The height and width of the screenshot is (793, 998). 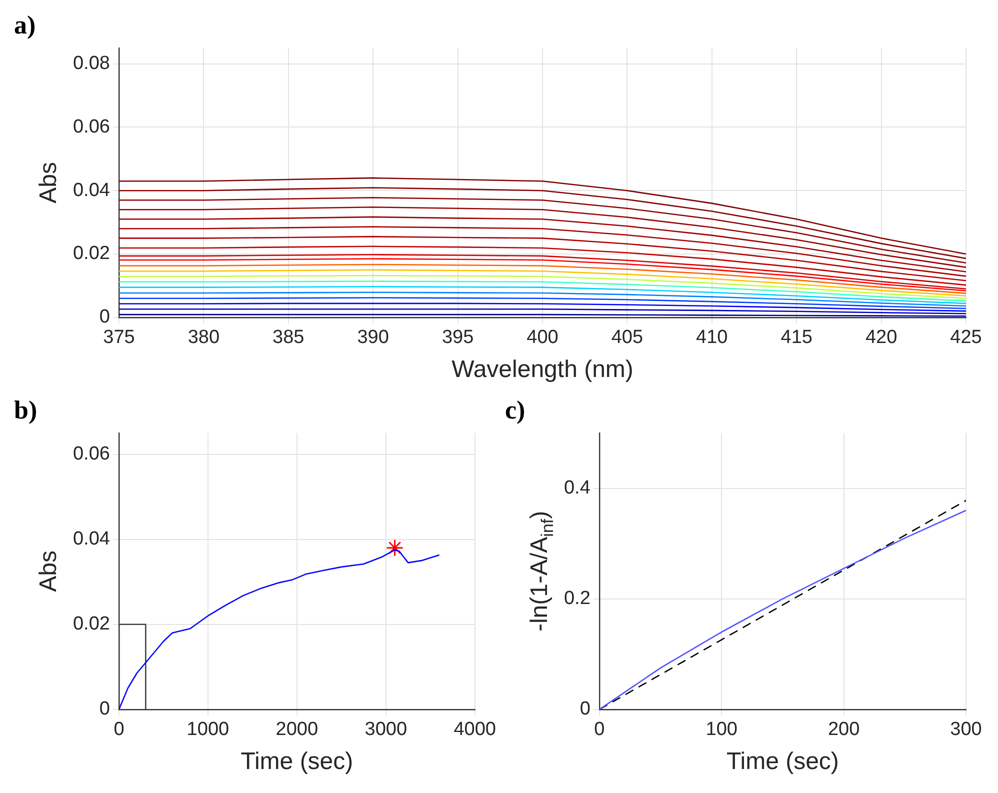 I want to click on x-tick-label: 2000, so click(x=297, y=729).